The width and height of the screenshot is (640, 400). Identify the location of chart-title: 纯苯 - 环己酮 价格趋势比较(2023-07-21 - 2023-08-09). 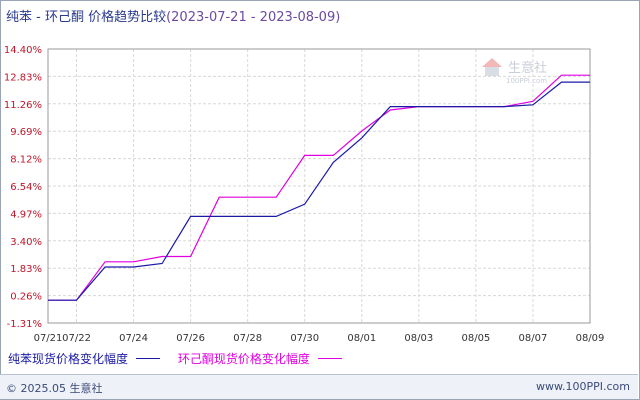
(173, 15).